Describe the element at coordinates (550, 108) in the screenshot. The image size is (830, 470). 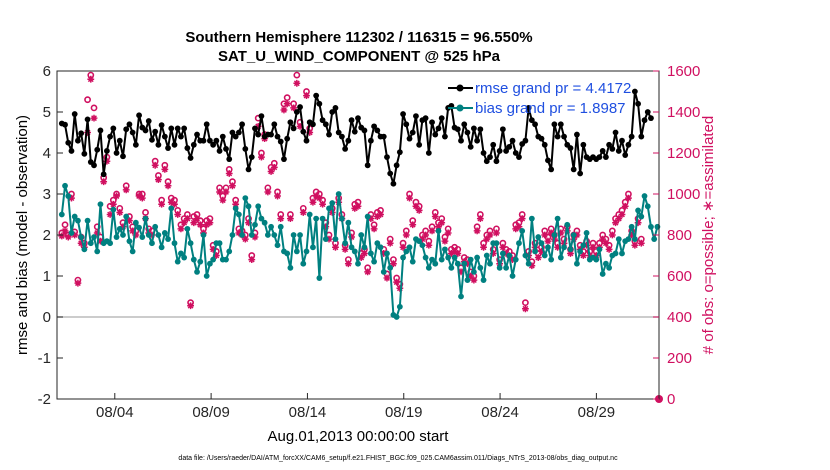
I see `legend-bias-label: bias grand pr = 1.8987` at that location.